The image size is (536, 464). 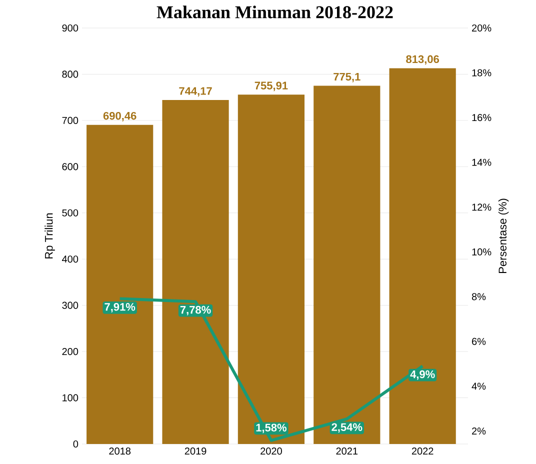 What do you see at coordinates (70, 259) in the screenshot?
I see `y-tick-label: 400` at bounding box center [70, 259].